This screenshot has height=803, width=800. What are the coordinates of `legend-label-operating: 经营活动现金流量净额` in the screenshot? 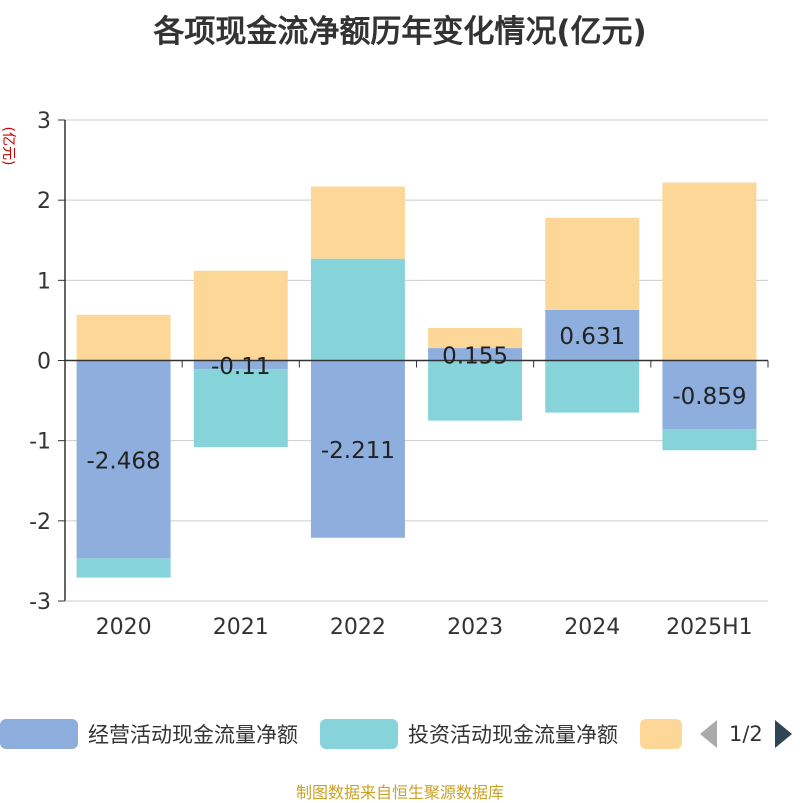 It's located at (193, 735).